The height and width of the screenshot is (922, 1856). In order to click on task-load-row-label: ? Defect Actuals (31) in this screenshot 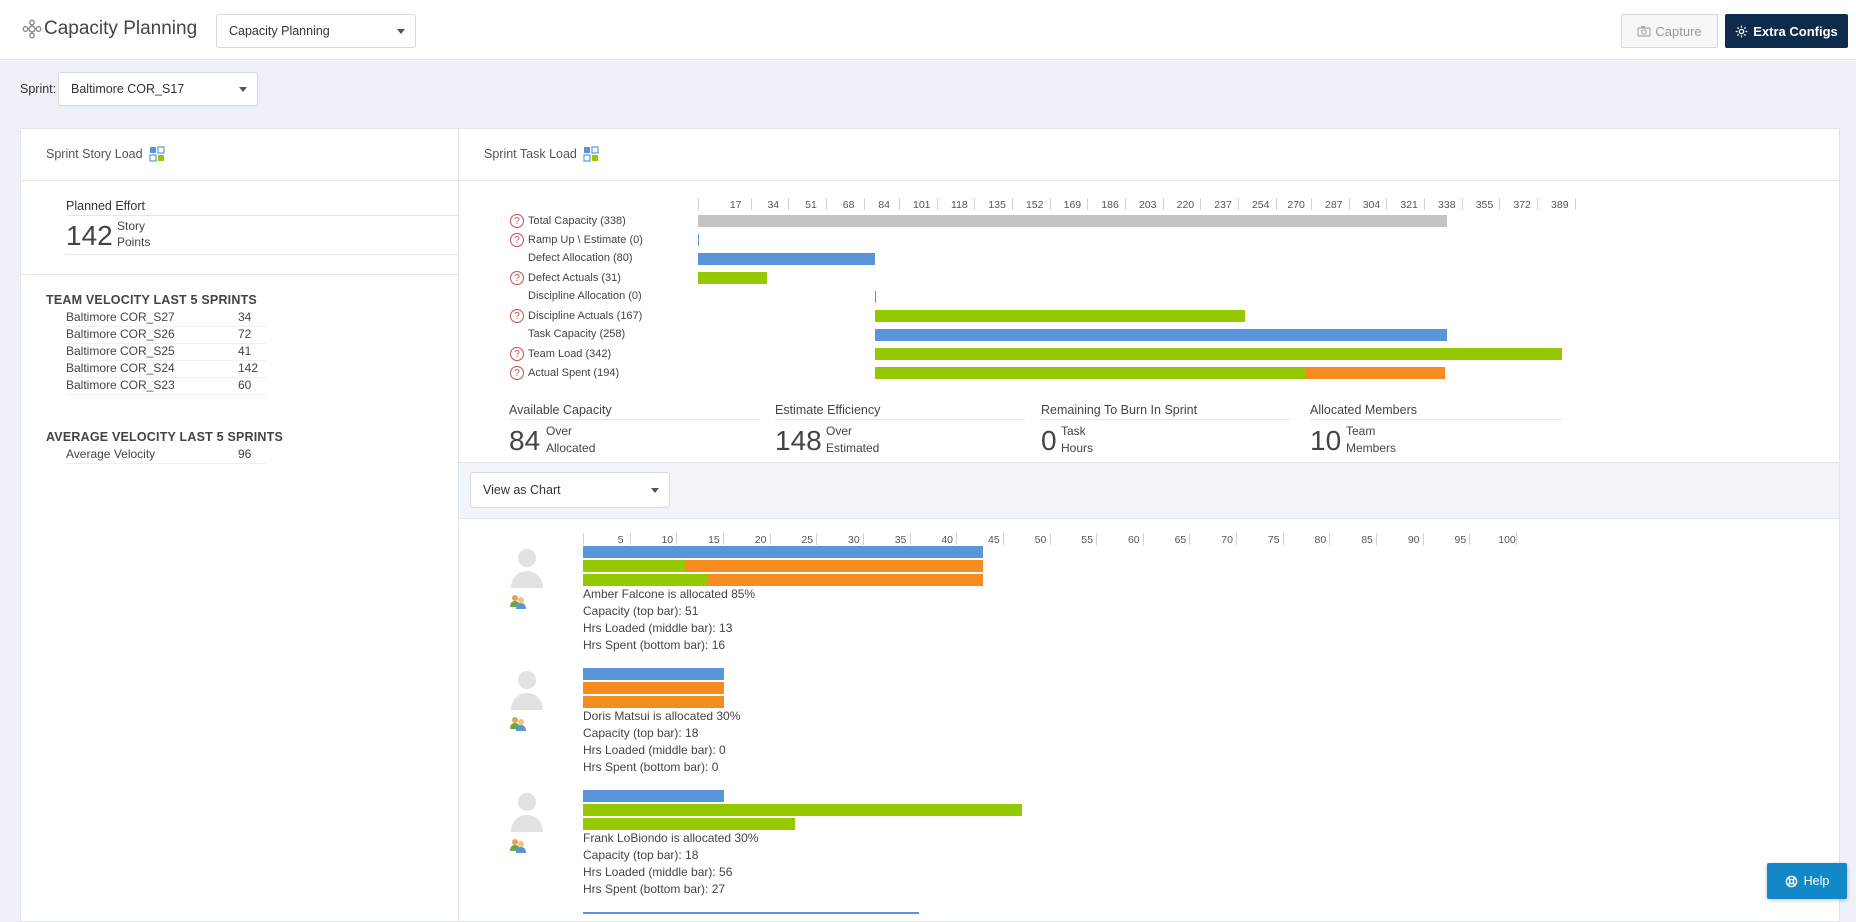, I will do `click(565, 278)`.